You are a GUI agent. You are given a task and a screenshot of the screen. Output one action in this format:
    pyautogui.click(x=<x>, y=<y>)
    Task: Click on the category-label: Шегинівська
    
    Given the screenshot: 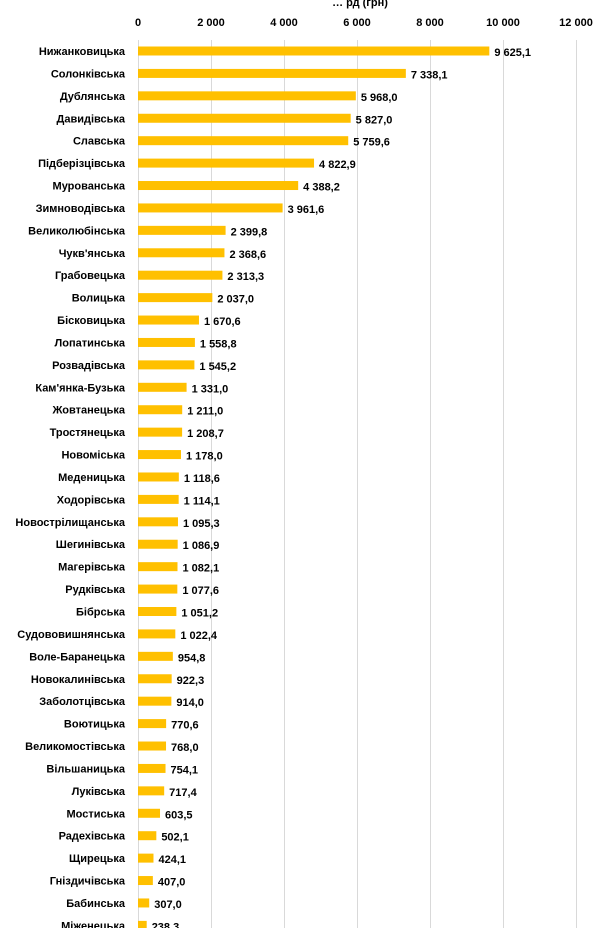 What is the action you would take?
    pyautogui.click(x=91, y=545)
    